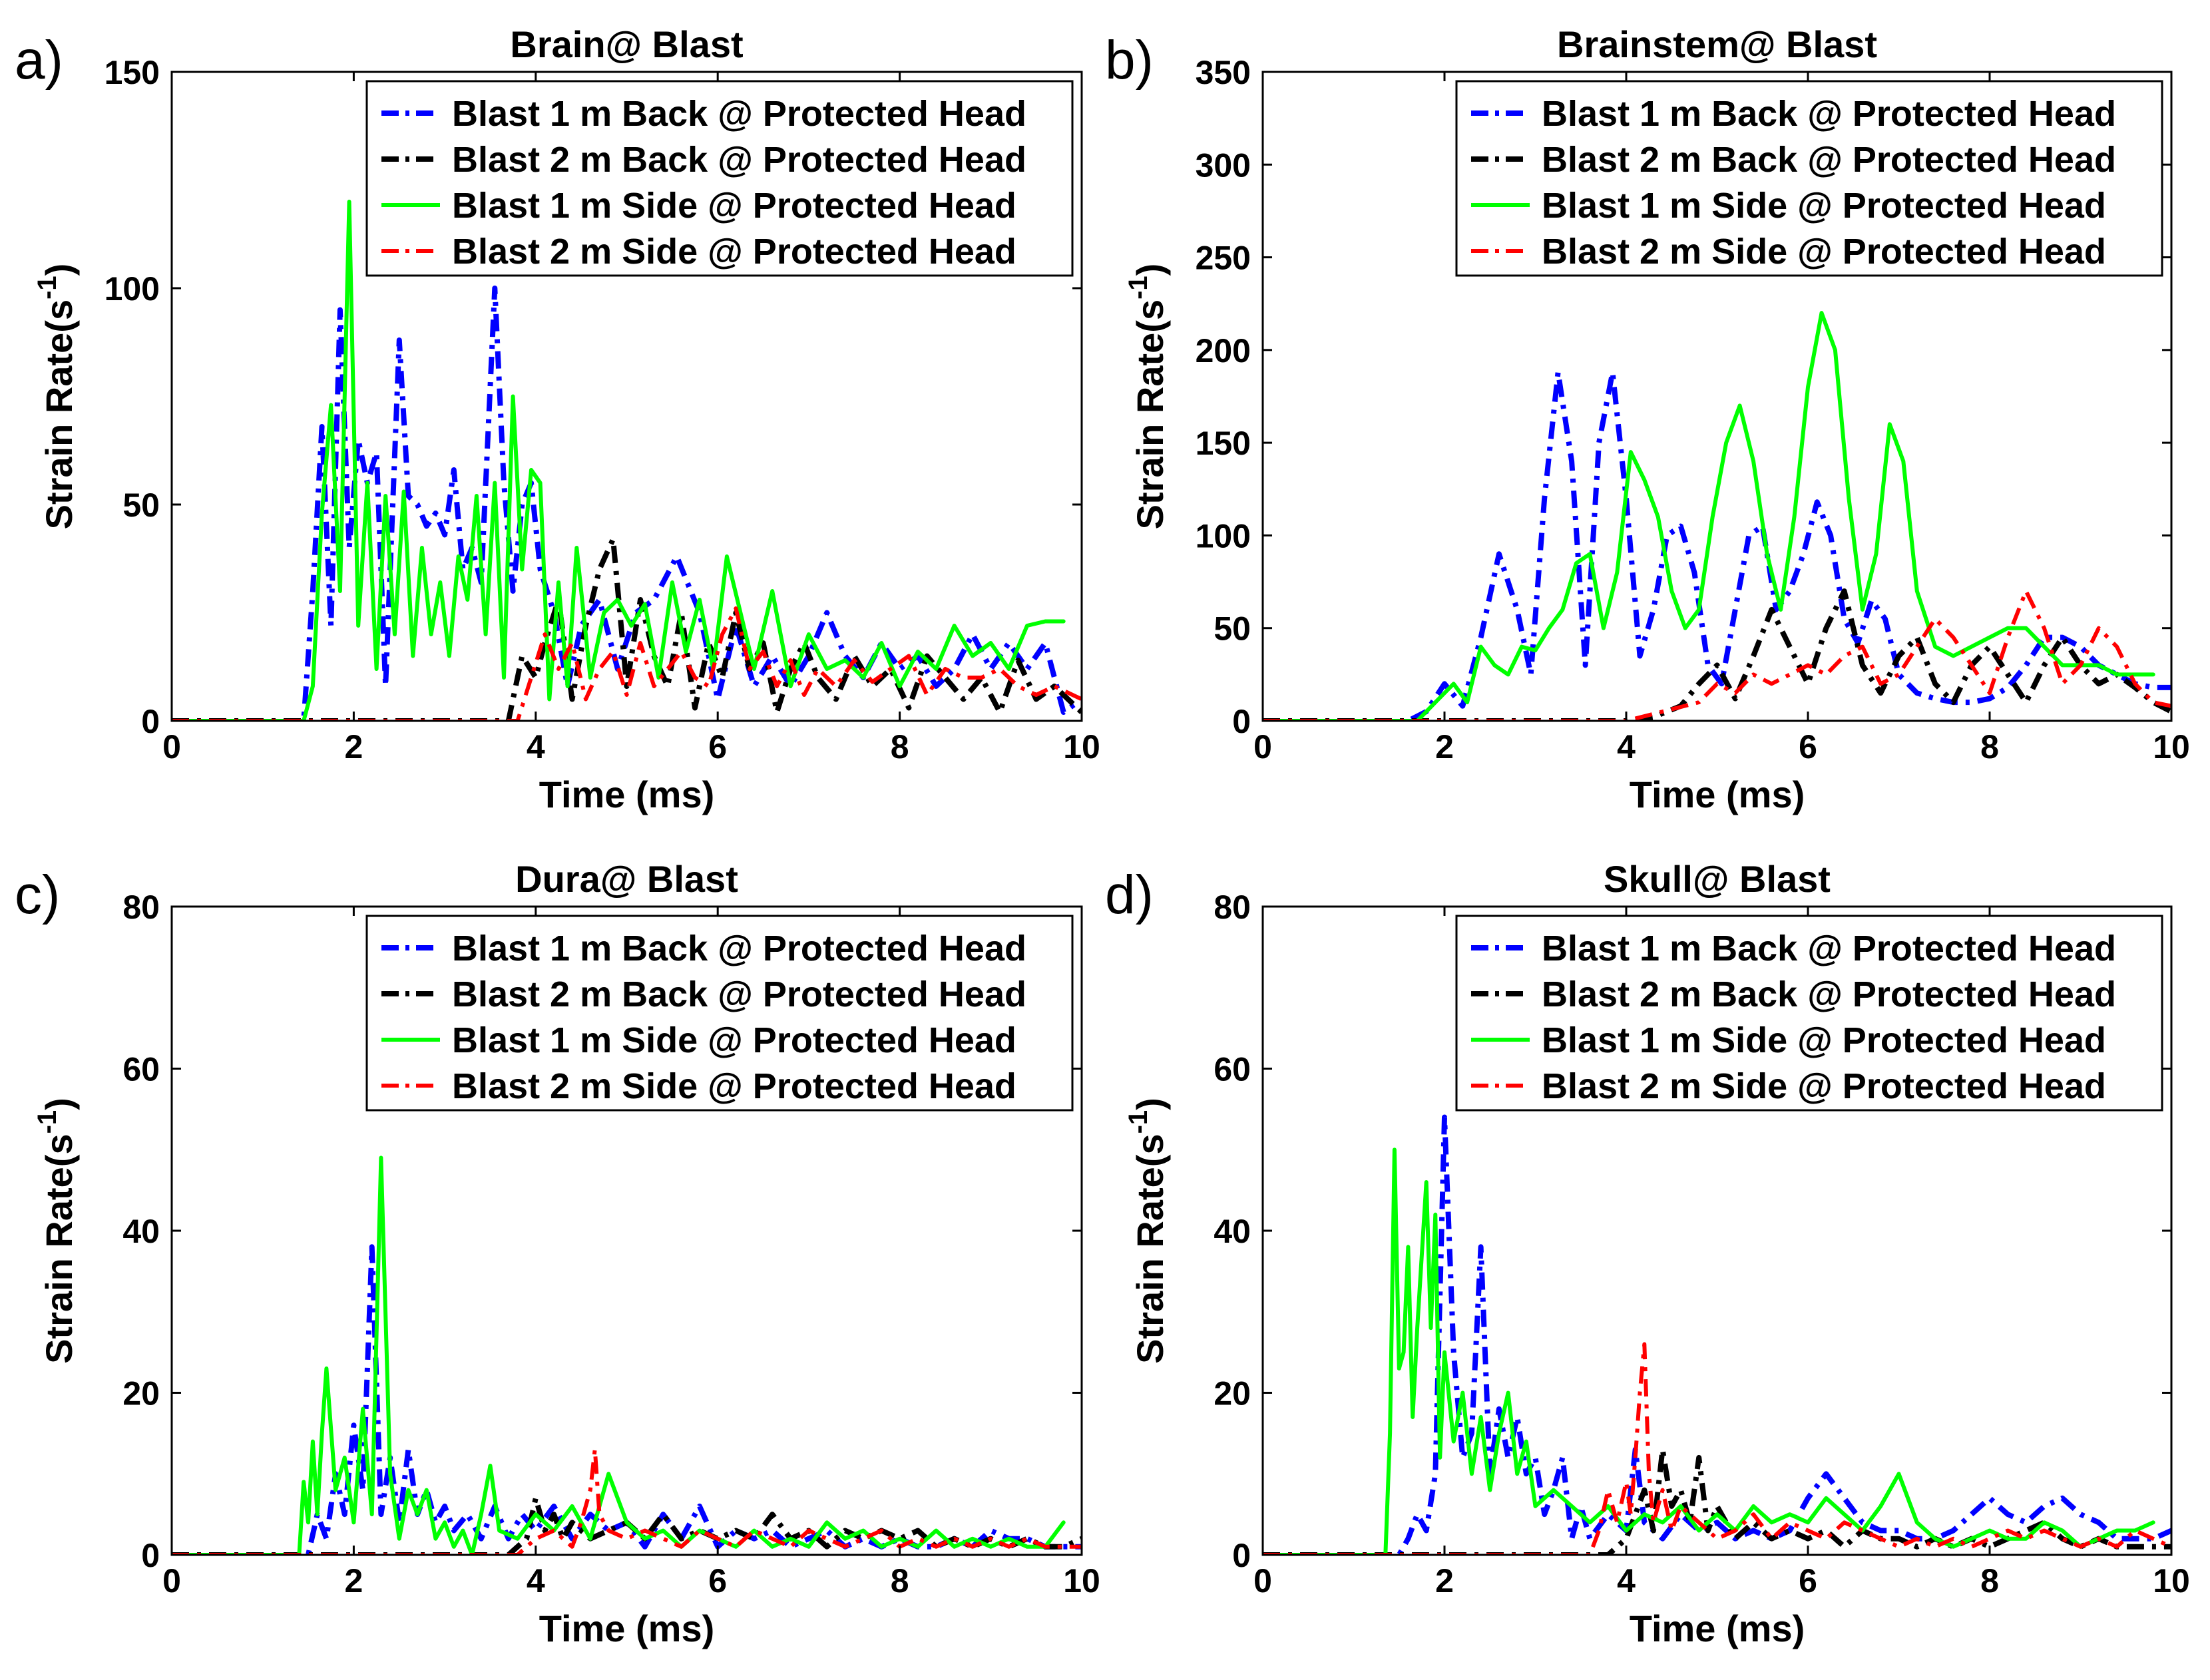 This screenshot has width=2210, height=1680. I want to click on y-tick-label: 40, so click(141, 1231).